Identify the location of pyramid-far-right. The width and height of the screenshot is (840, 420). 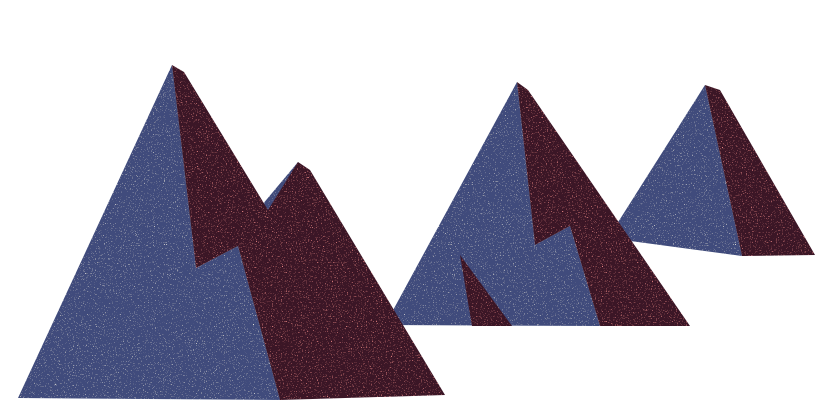
(711, 170).